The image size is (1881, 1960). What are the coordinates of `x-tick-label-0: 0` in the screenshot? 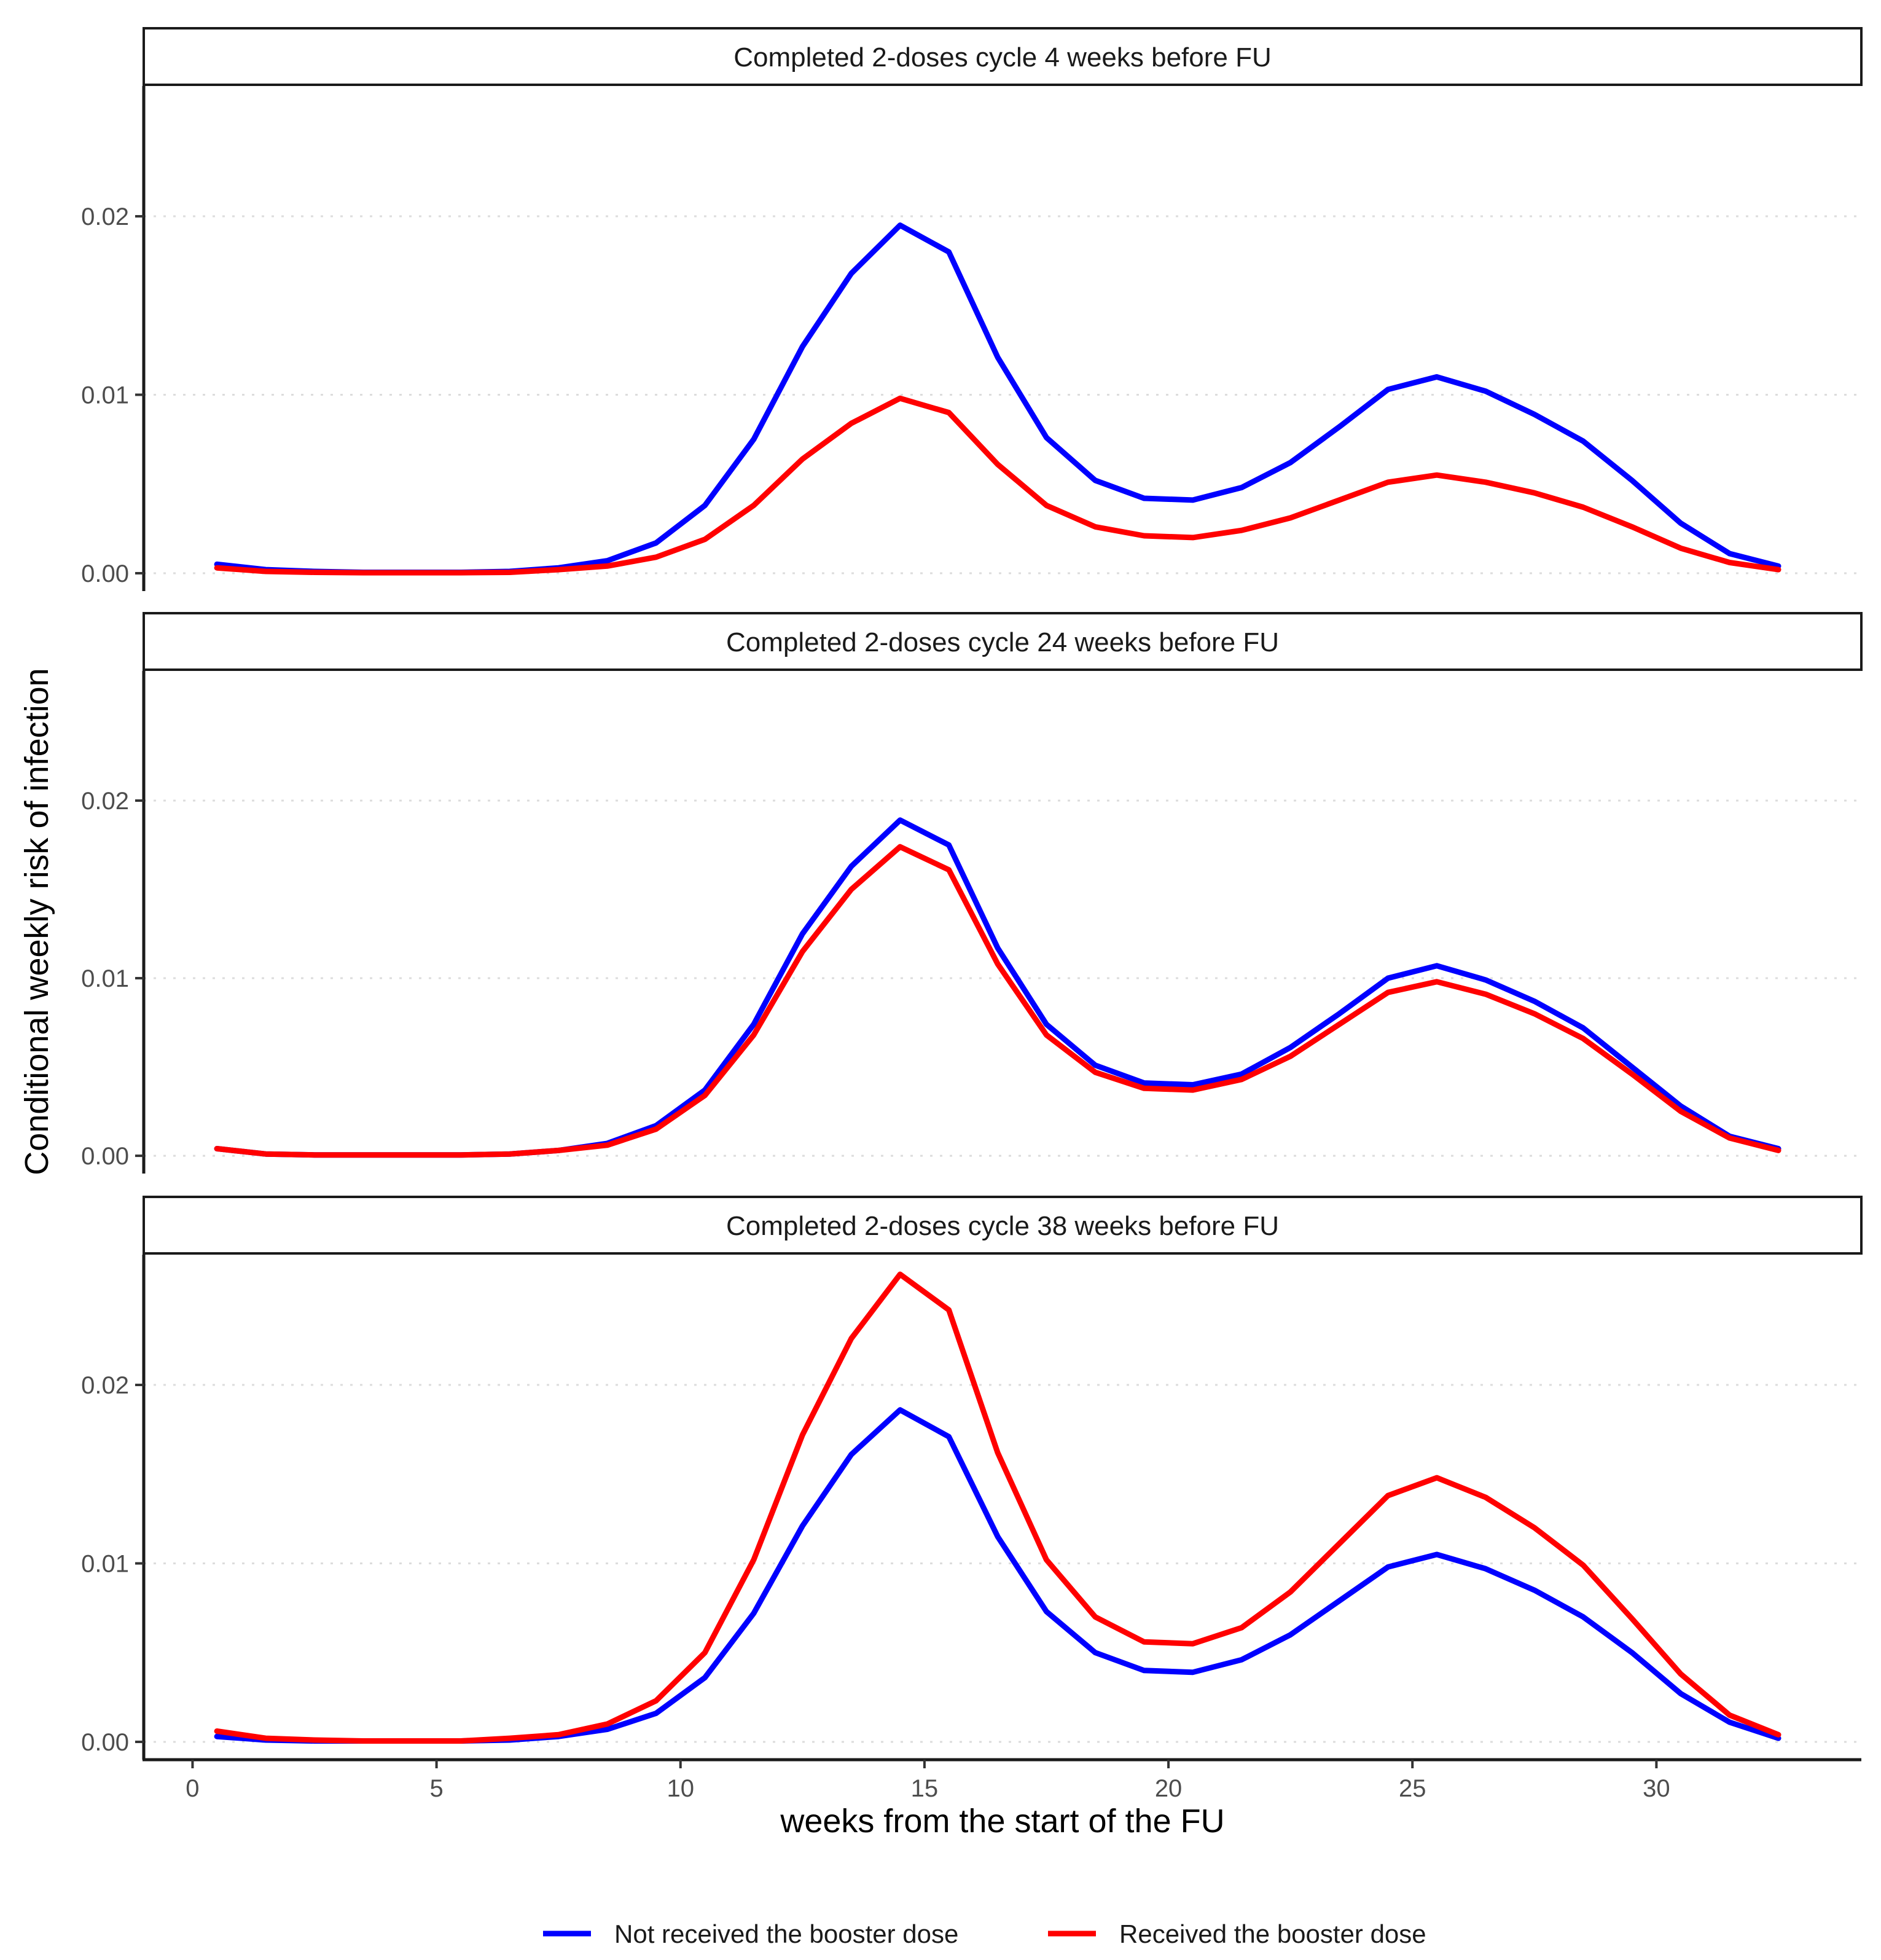 It's located at (192, 1788).